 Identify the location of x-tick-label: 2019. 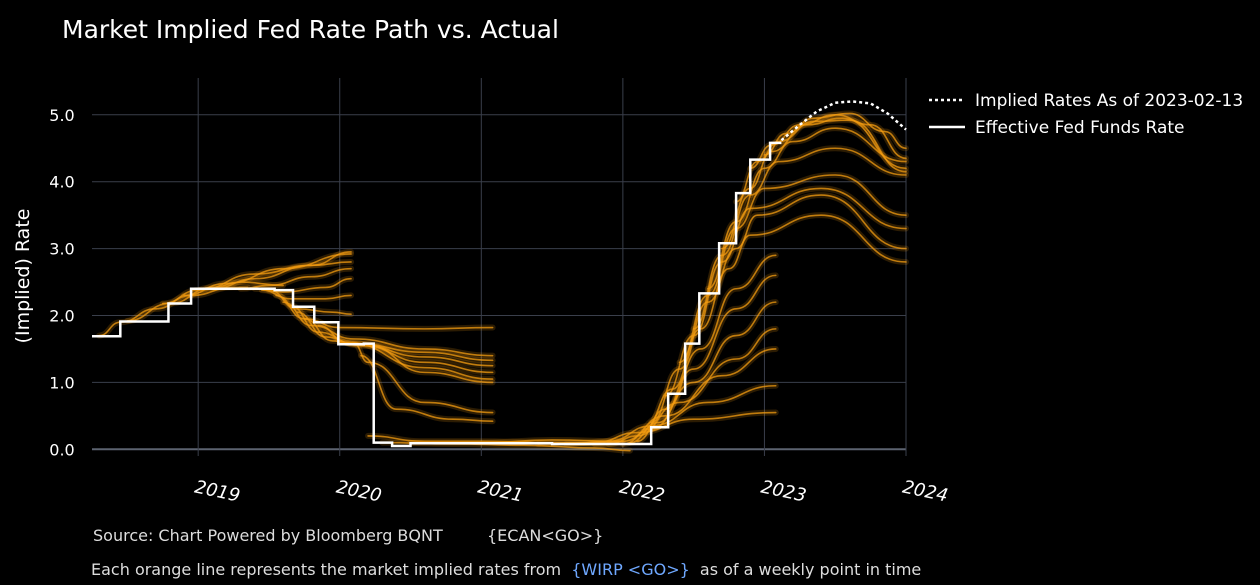
(217, 492).